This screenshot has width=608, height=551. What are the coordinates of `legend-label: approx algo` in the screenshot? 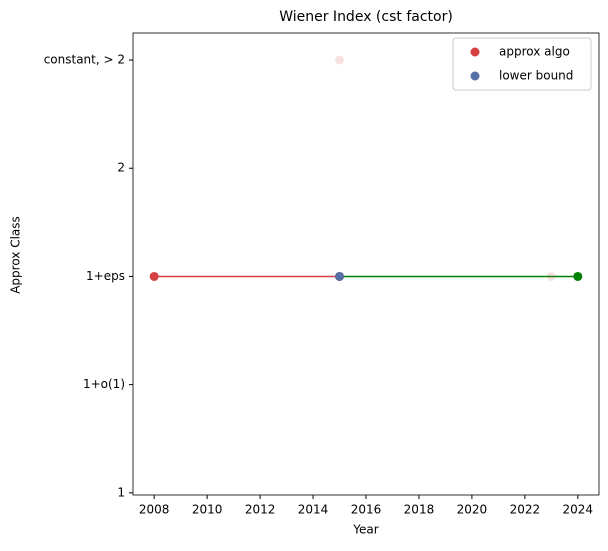 It's located at (534, 52).